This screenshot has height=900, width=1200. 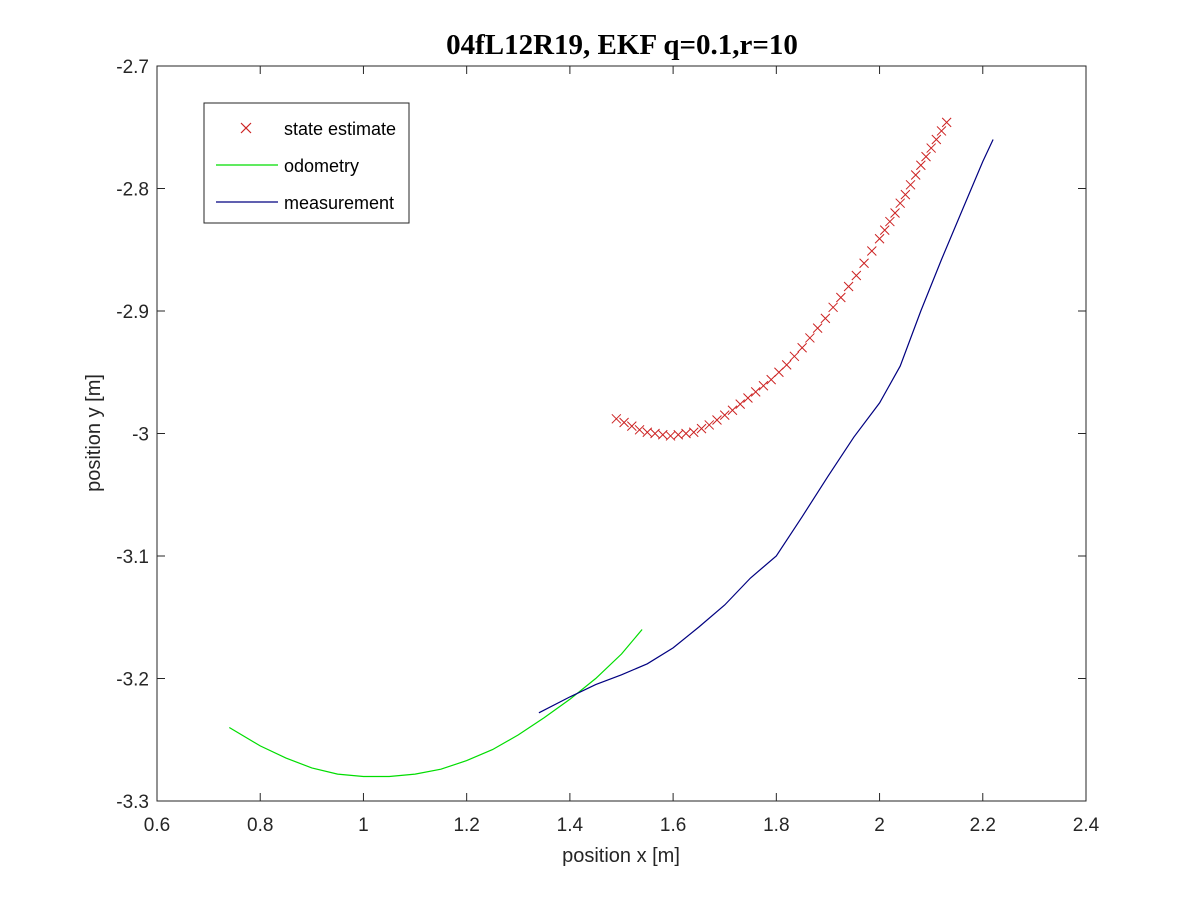 What do you see at coordinates (132, 802) in the screenshot?
I see `y-tick-label: -3.3` at bounding box center [132, 802].